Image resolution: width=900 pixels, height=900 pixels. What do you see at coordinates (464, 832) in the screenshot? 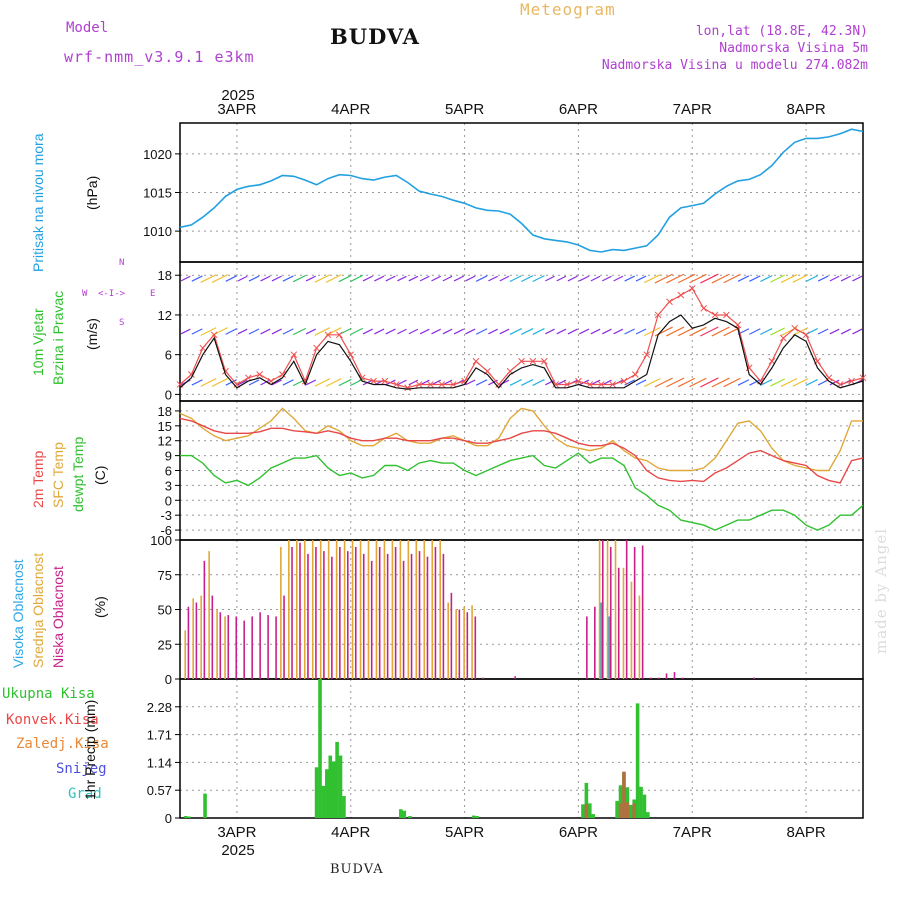
I see `bottom-day-label-2: 5APR` at bounding box center [464, 832].